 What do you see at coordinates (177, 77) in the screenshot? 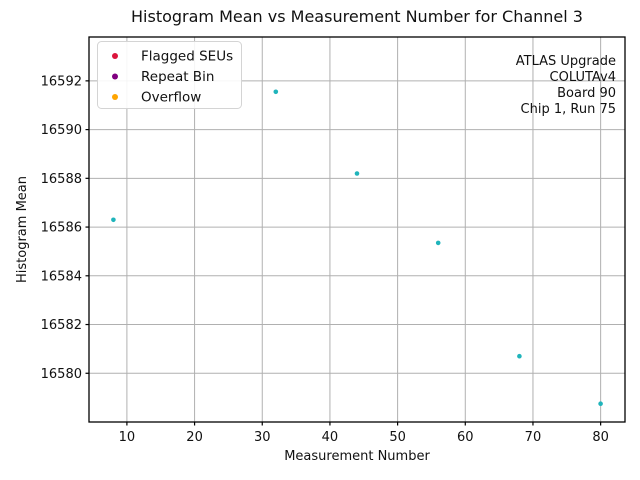
I see `legend-label-repeat-bin: Repeat Bin` at bounding box center [177, 77].